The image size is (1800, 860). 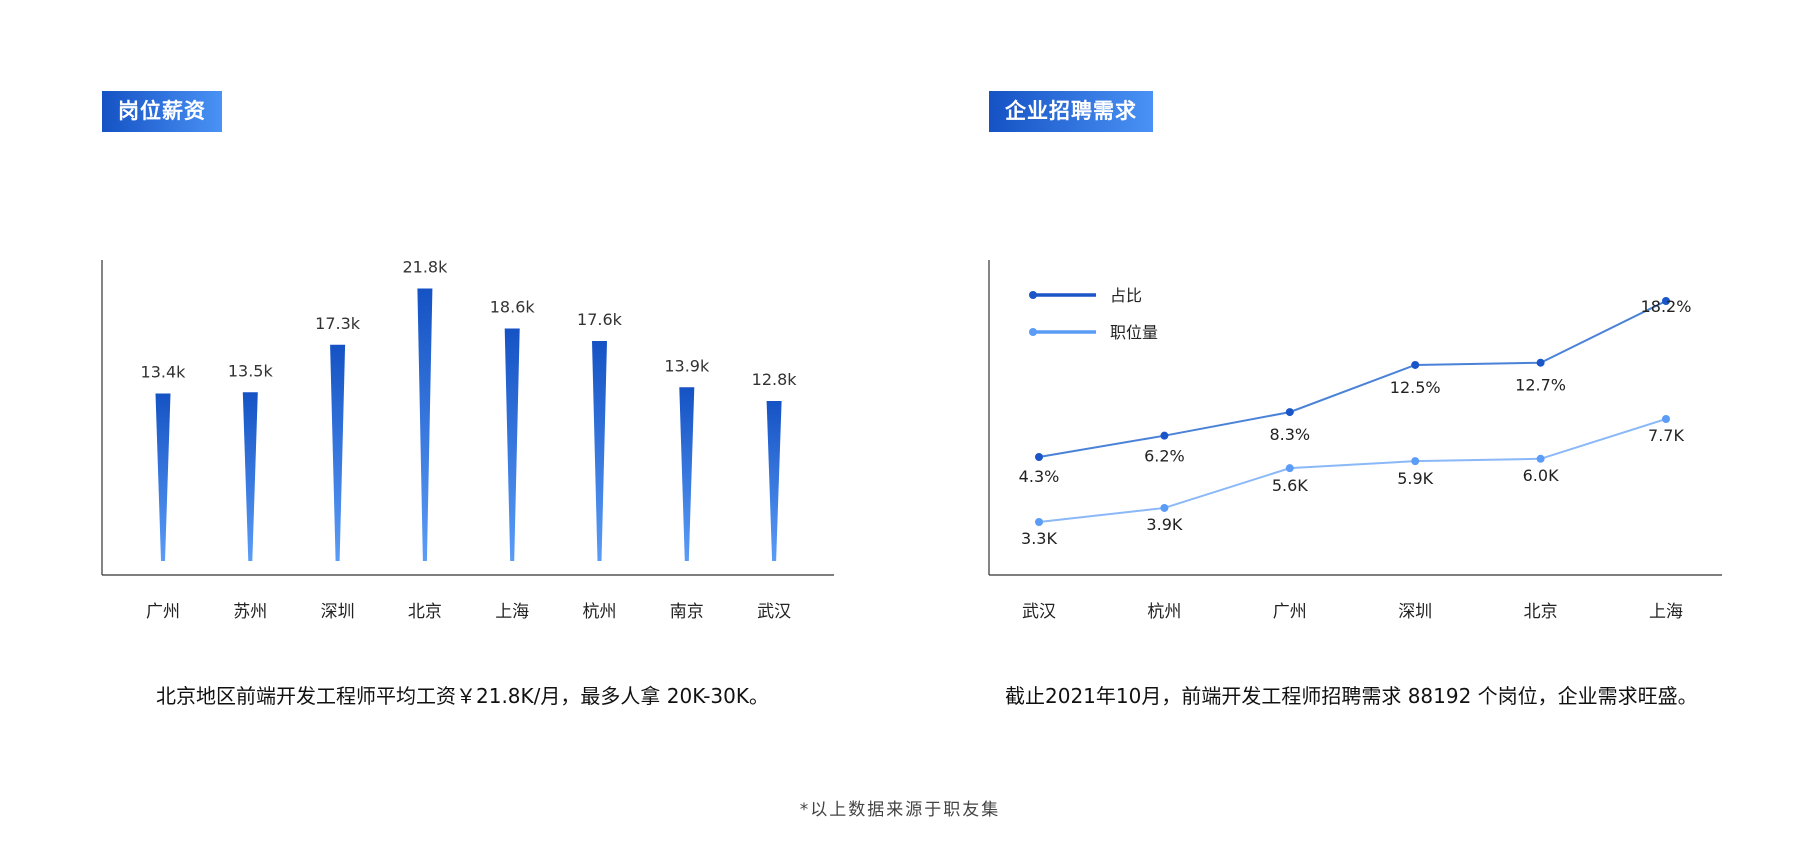 I want to click on point-value-label: 6.0K, so click(x=1541, y=475).